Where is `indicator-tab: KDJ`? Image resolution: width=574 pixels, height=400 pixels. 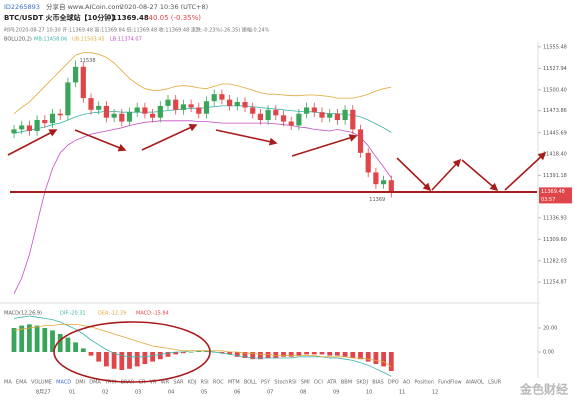
indicator-tab: KDJ is located at coordinates (192, 383).